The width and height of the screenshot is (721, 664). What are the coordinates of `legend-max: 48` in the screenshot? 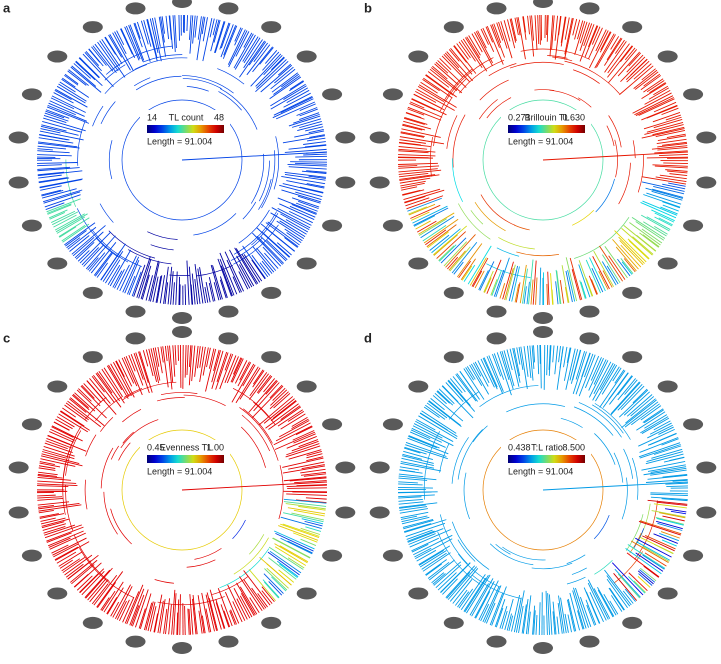 It's located at (219, 117).